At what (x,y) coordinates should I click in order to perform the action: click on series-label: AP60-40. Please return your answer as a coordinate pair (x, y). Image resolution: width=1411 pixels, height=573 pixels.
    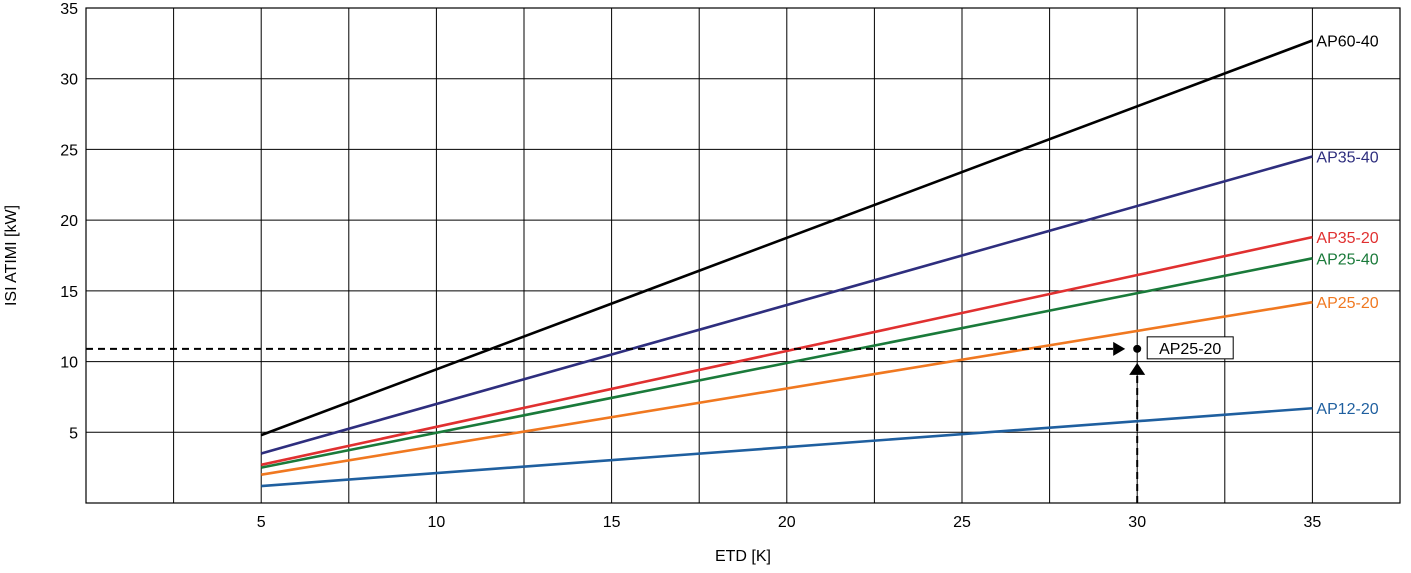
    Looking at the image, I should click on (1347, 42).